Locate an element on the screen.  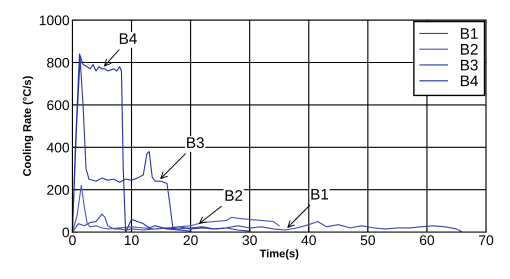
x-tick-label: 30 is located at coordinates (249, 240).